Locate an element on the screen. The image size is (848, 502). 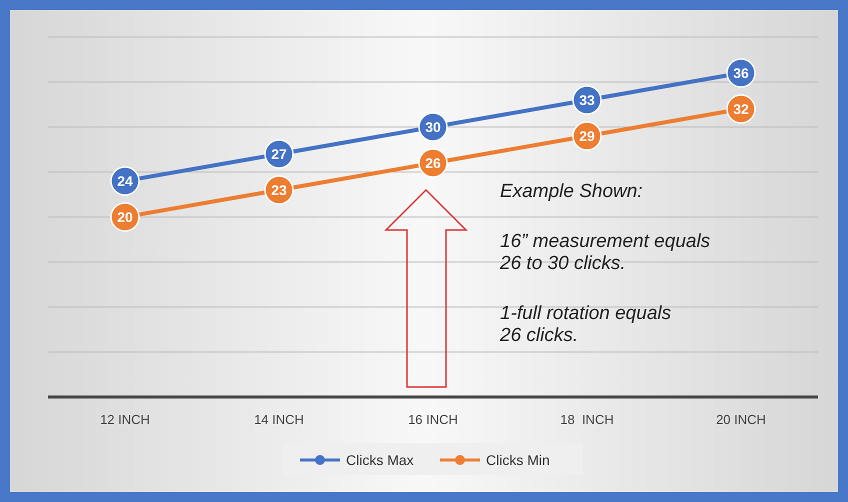
data-label: 23 is located at coordinates (279, 190).